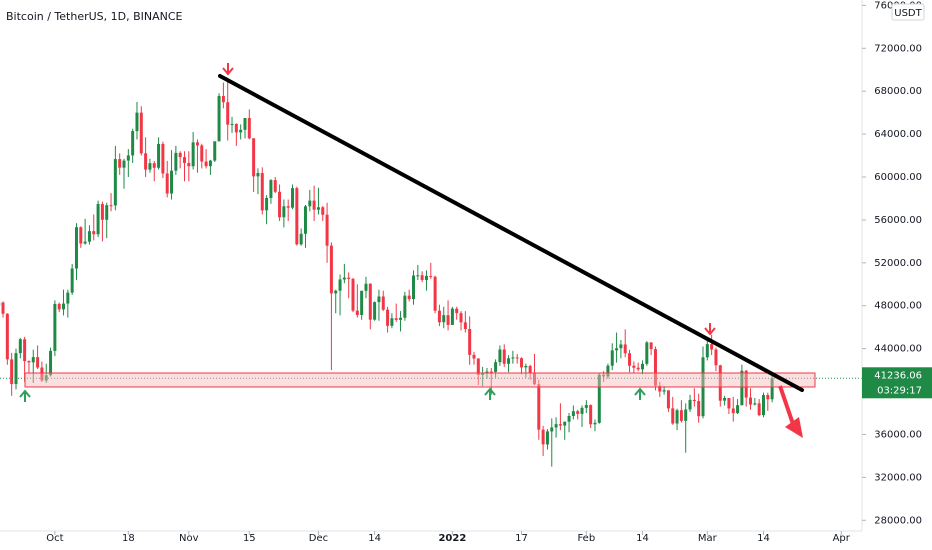 This screenshot has width=932, height=550. Describe the element at coordinates (54, 538) in the screenshot. I see `x-tick-label: Oct` at that location.